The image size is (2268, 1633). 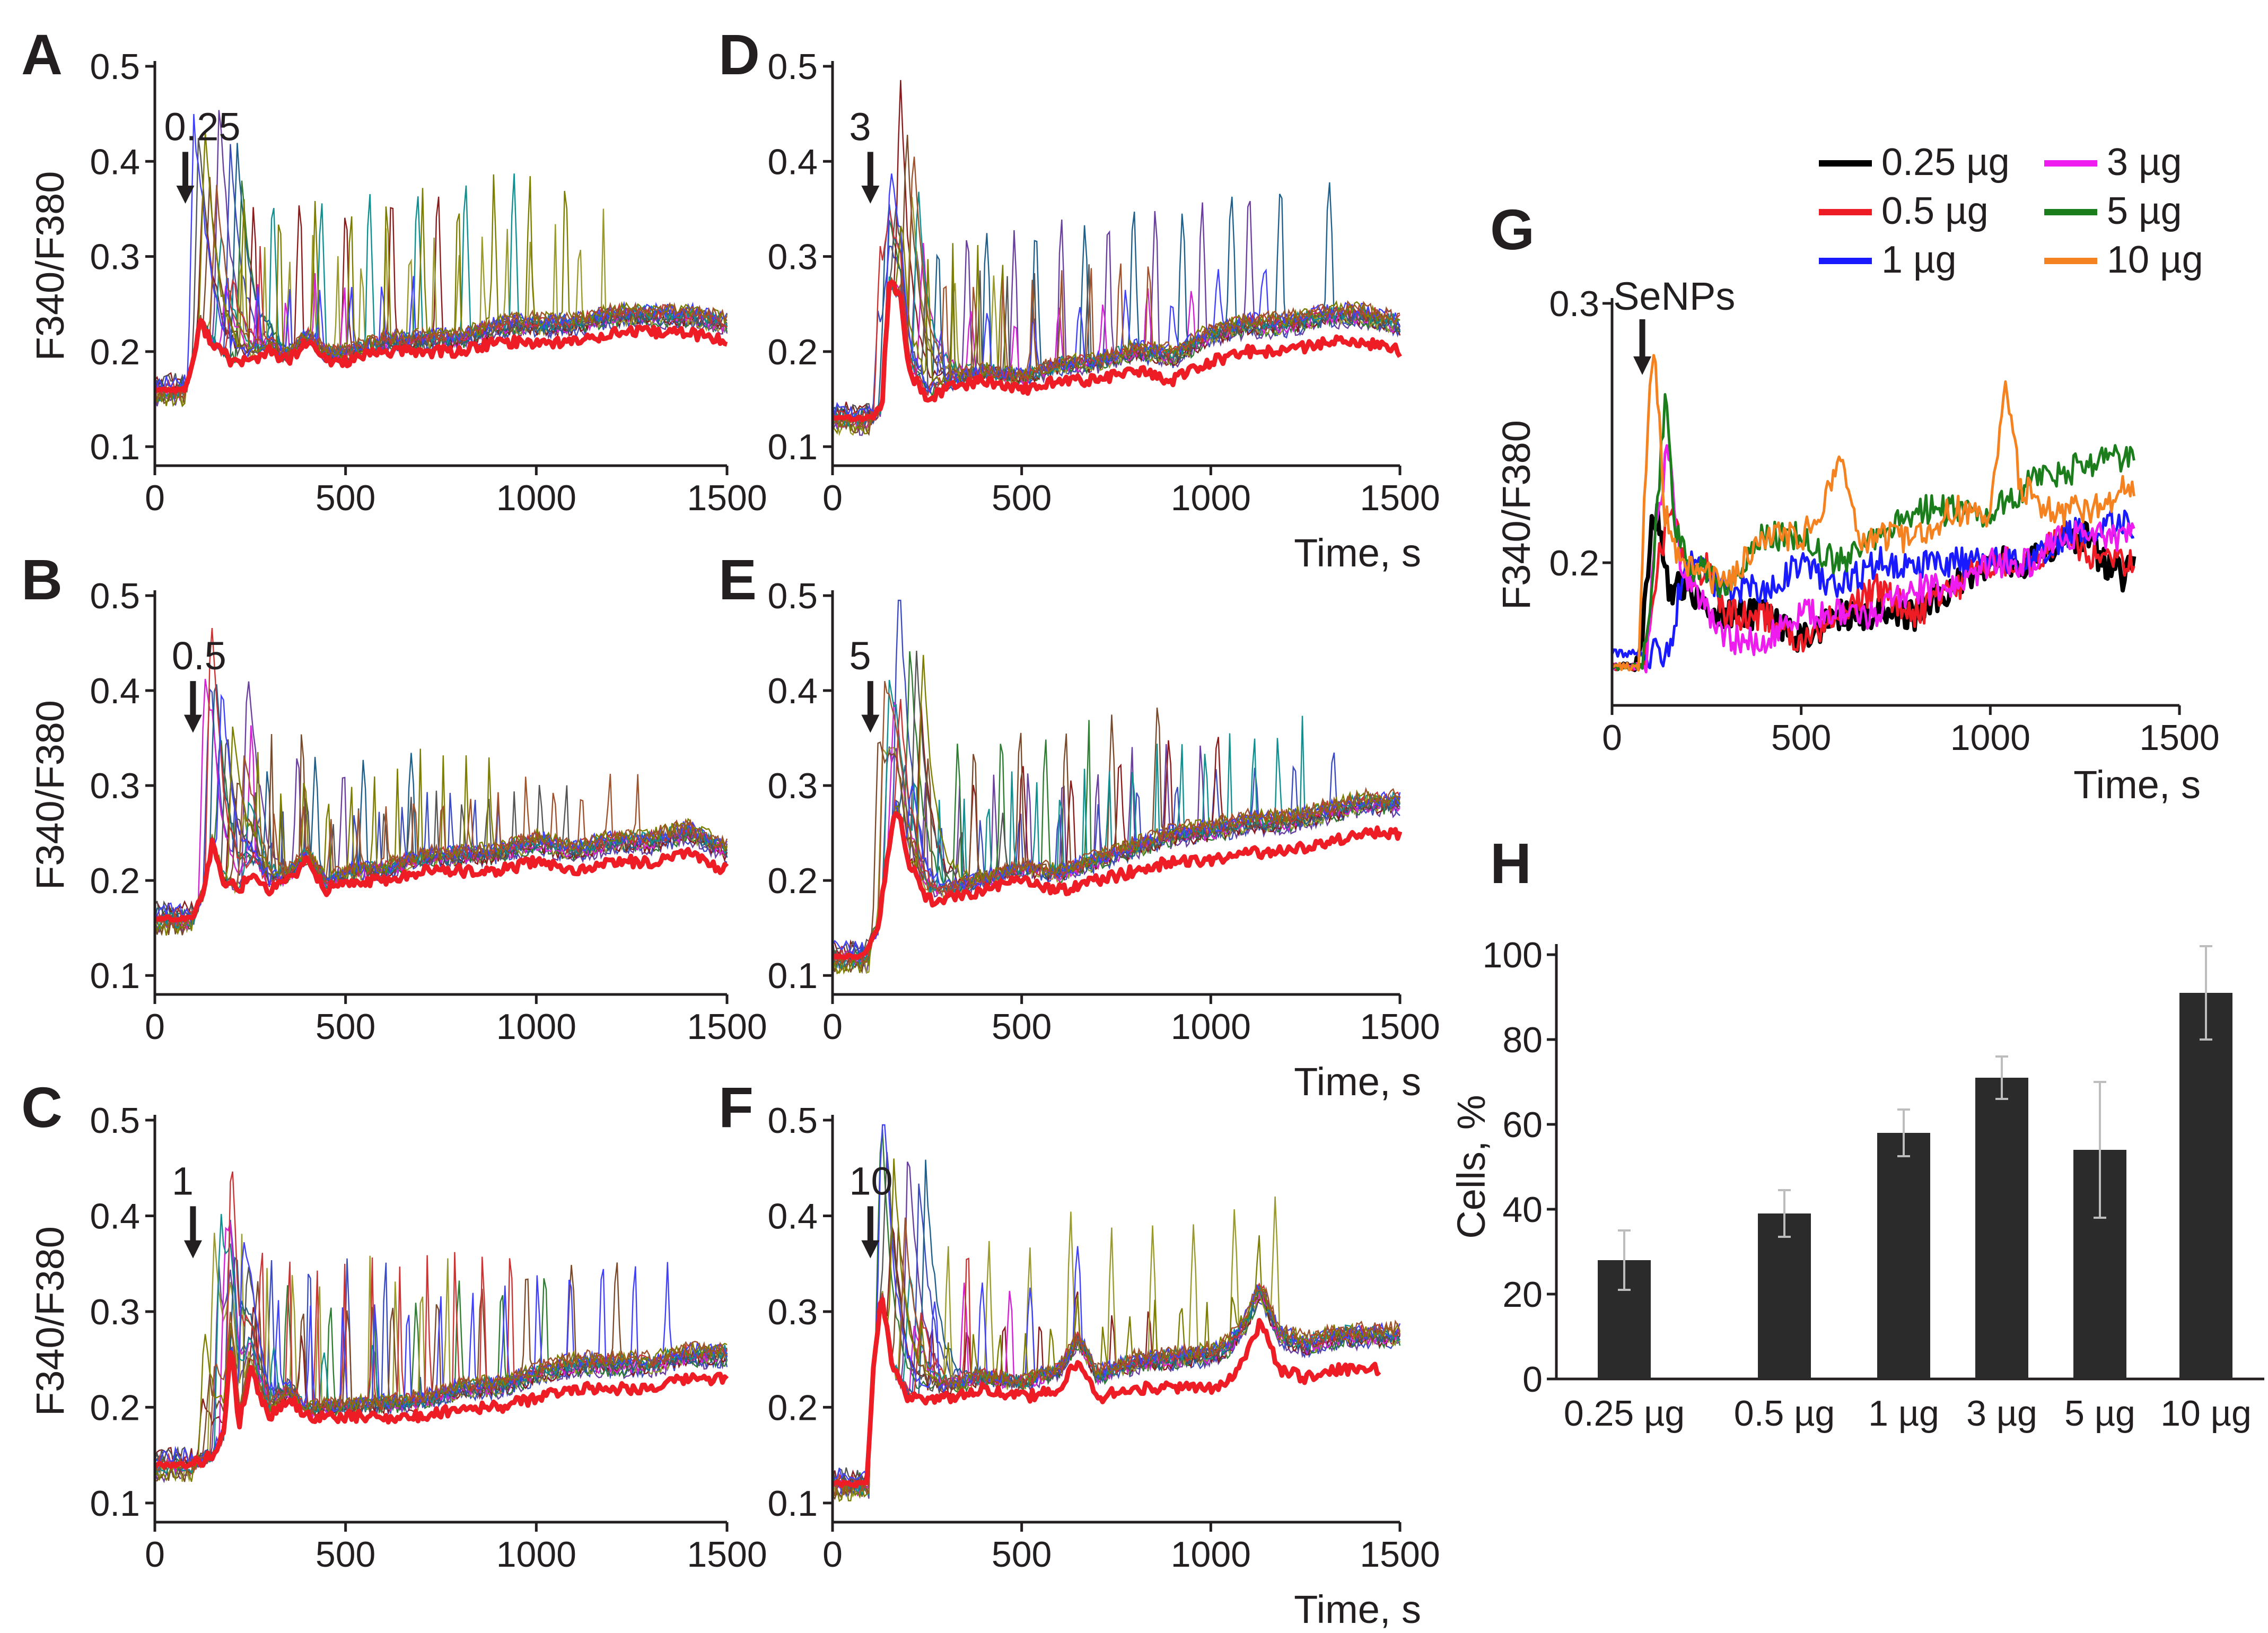 I want to click on legend-label: 0.25 µg, so click(x=1945, y=162).